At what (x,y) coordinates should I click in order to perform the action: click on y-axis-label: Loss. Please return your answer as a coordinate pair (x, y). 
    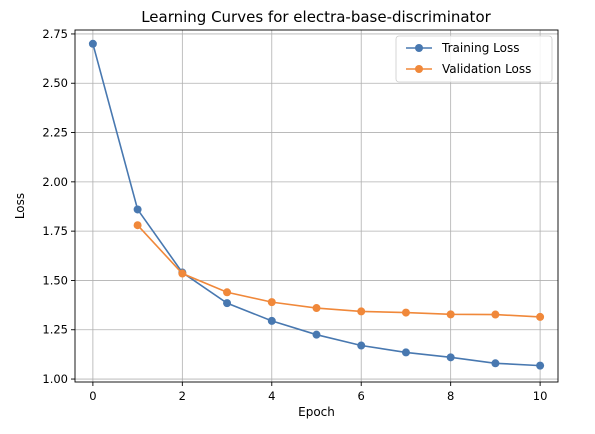
    Looking at the image, I should click on (20, 206).